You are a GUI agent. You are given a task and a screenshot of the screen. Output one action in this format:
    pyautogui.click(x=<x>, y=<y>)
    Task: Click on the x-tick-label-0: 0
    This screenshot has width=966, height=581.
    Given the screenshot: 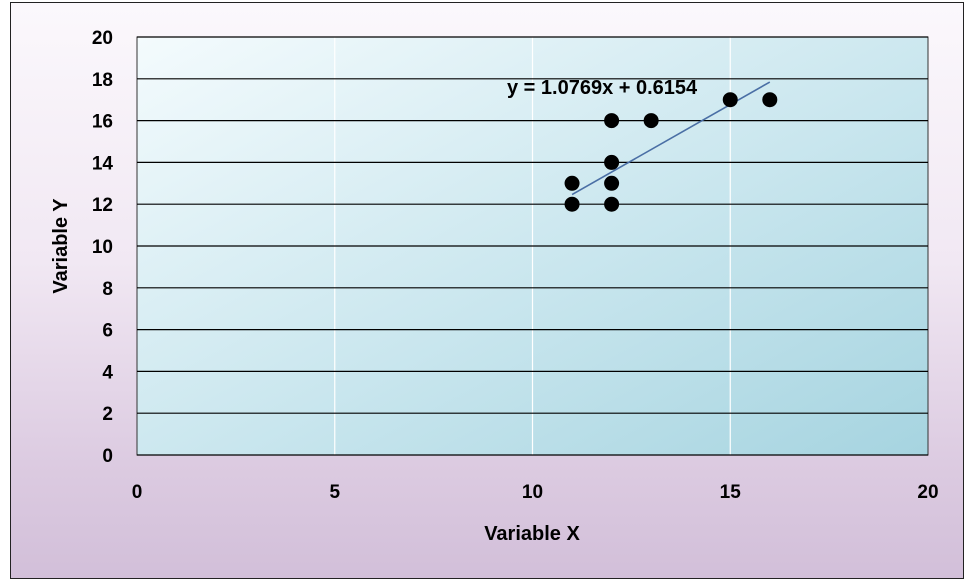 What is the action you would take?
    pyautogui.click(x=137, y=492)
    